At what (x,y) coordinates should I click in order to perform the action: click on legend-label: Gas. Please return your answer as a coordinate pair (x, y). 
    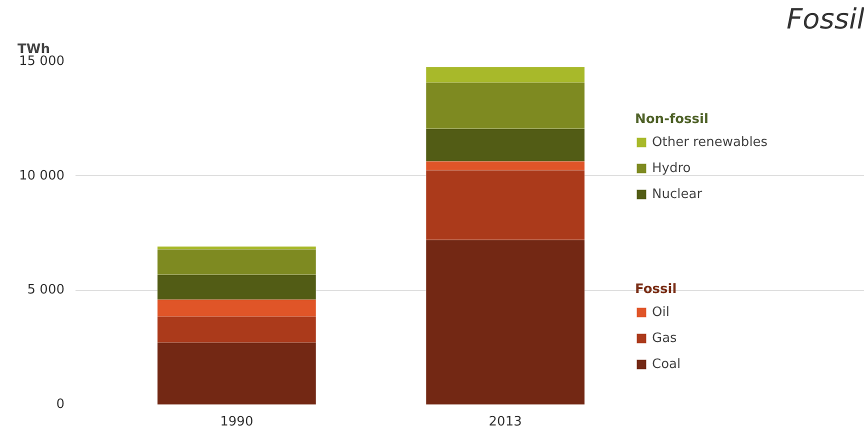
    Looking at the image, I should click on (664, 339).